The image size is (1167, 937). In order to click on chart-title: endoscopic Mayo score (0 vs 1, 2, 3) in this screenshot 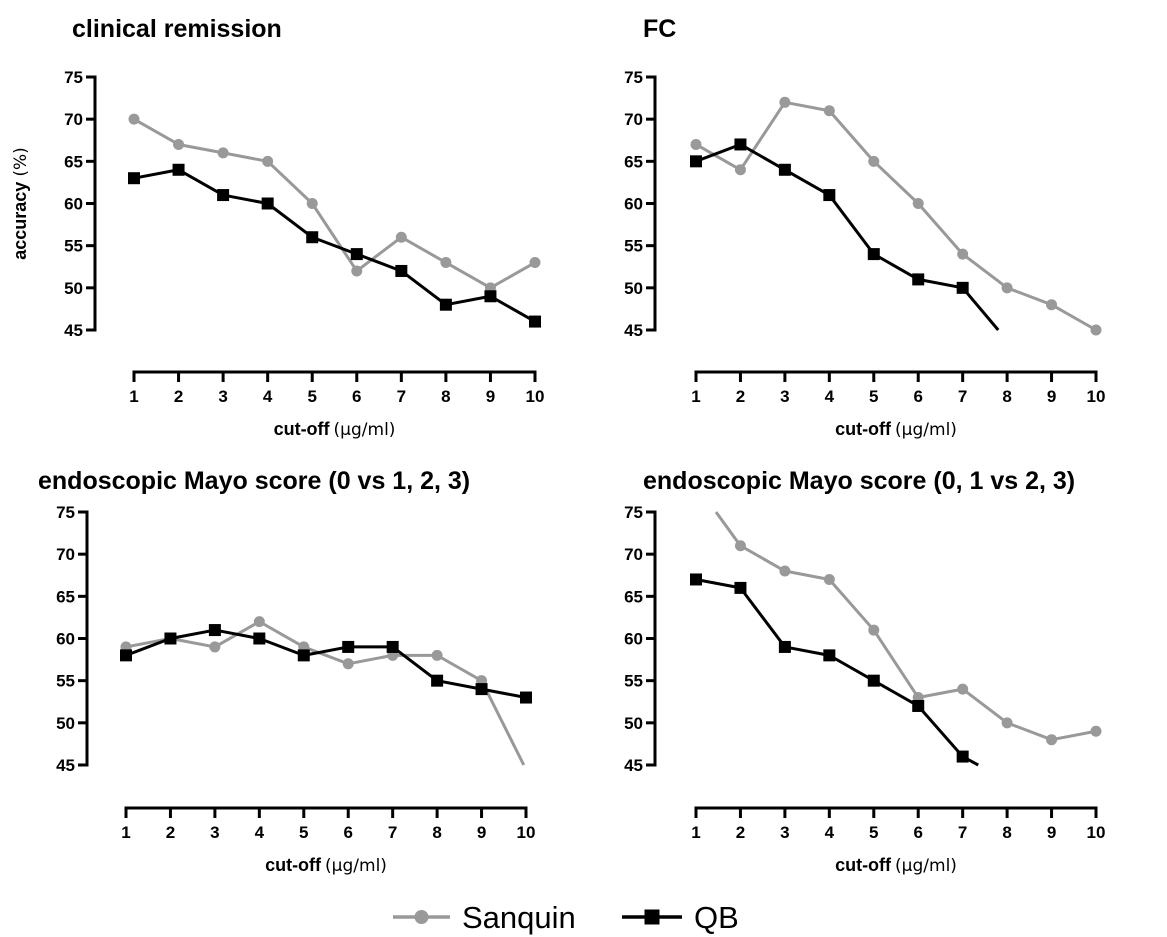, I will do `click(254, 481)`.